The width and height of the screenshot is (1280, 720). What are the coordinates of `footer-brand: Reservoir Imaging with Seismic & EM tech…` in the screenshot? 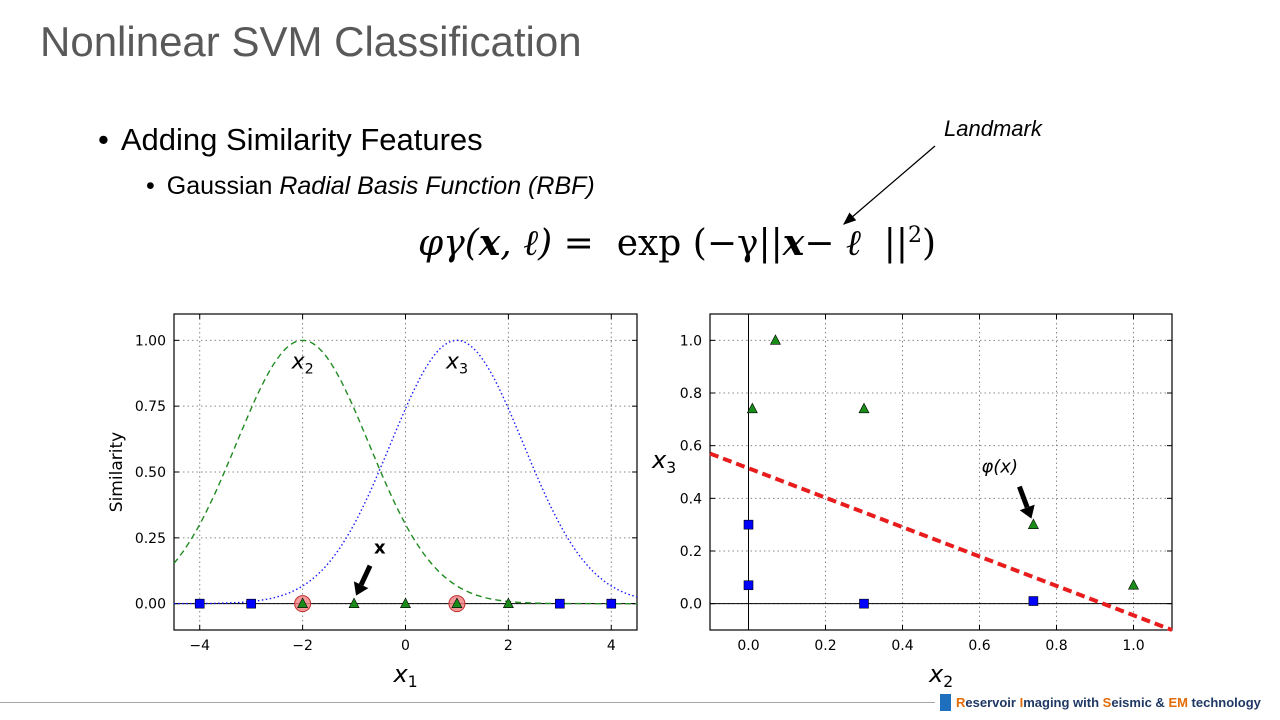 It's located at (1100, 702).